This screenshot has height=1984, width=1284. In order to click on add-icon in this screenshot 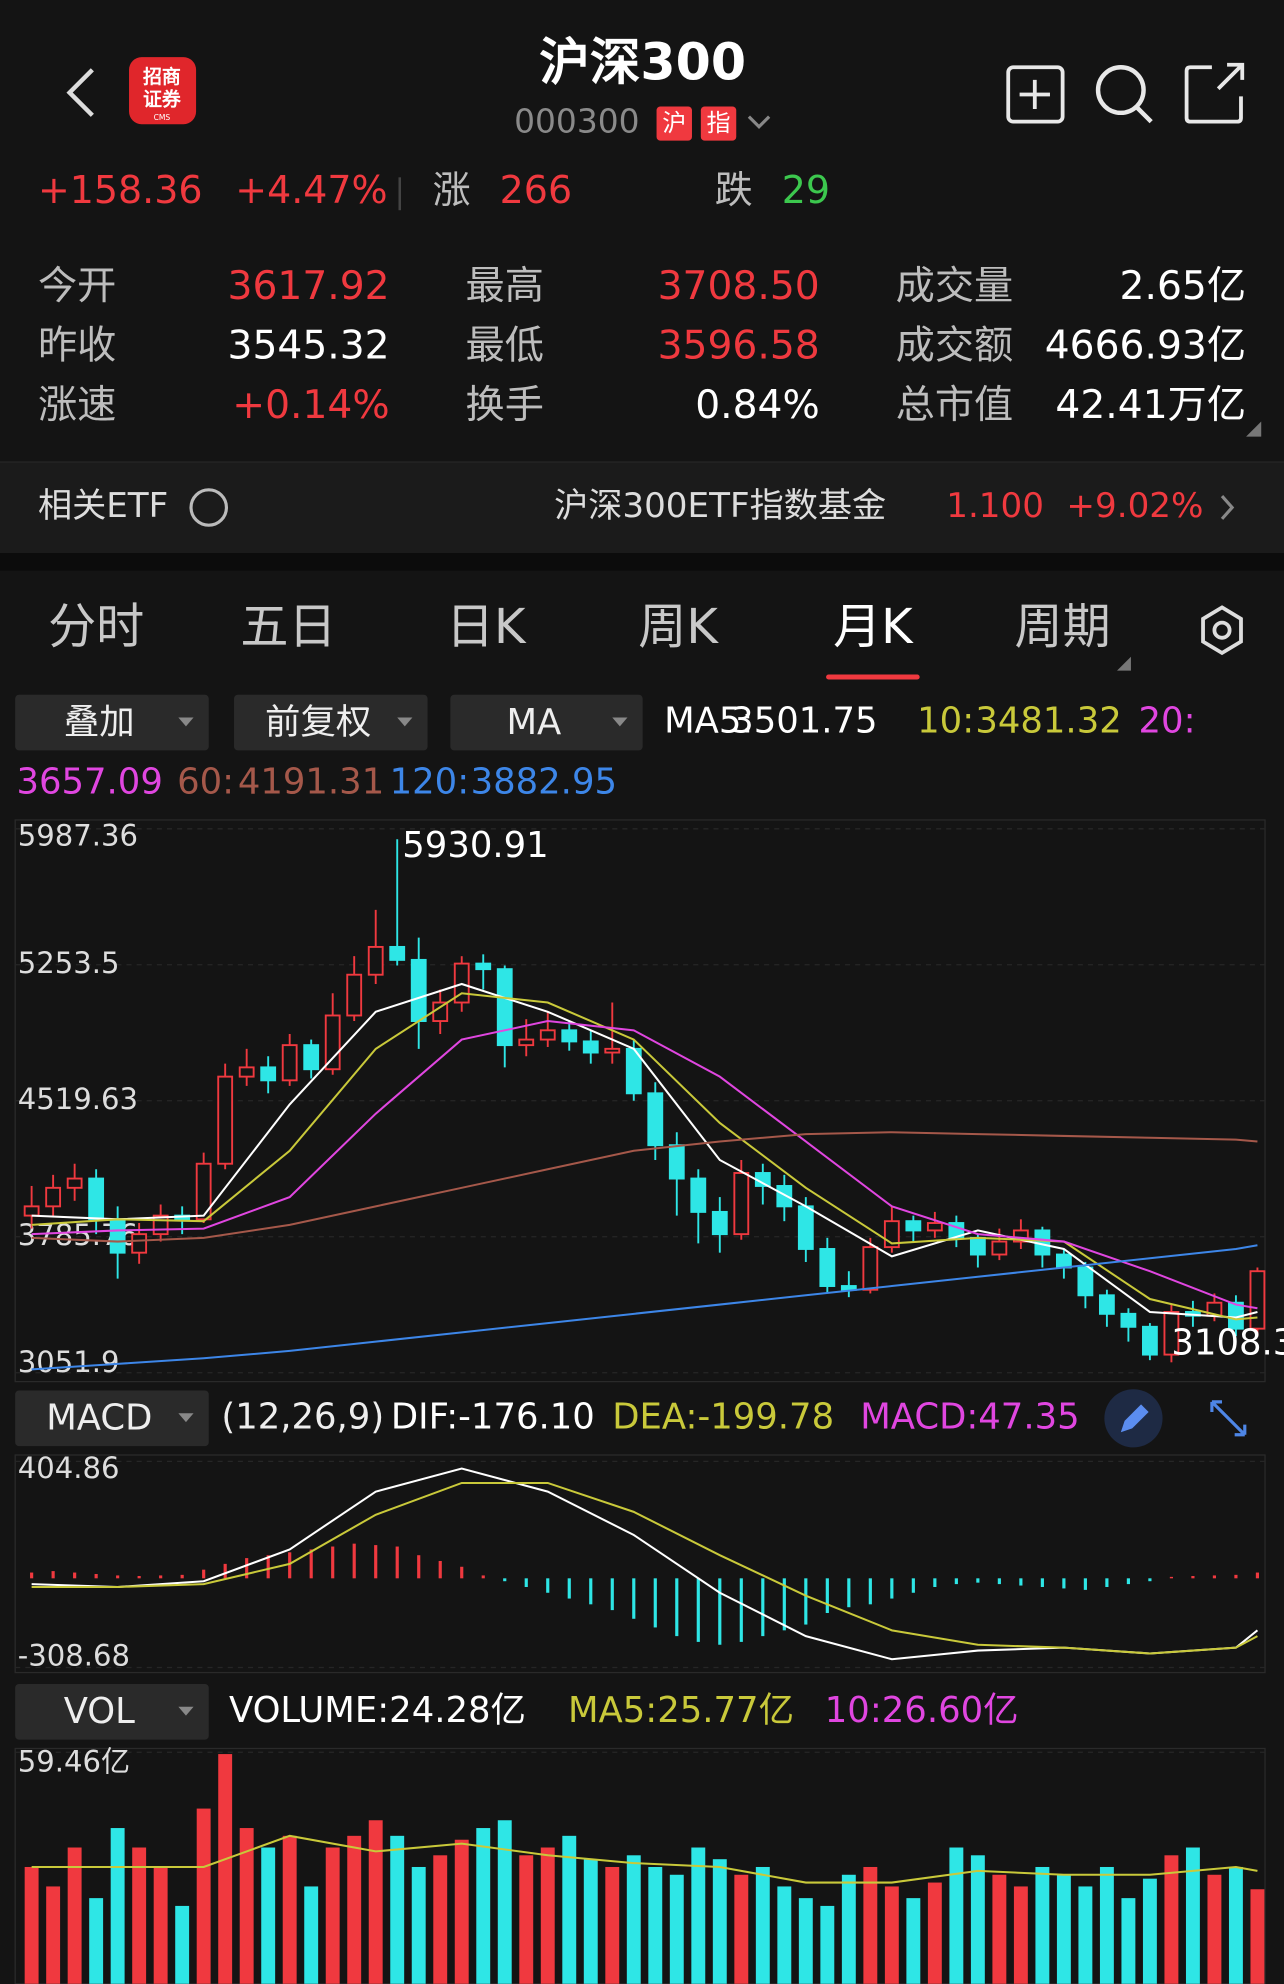, I will do `click(1035, 94)`.